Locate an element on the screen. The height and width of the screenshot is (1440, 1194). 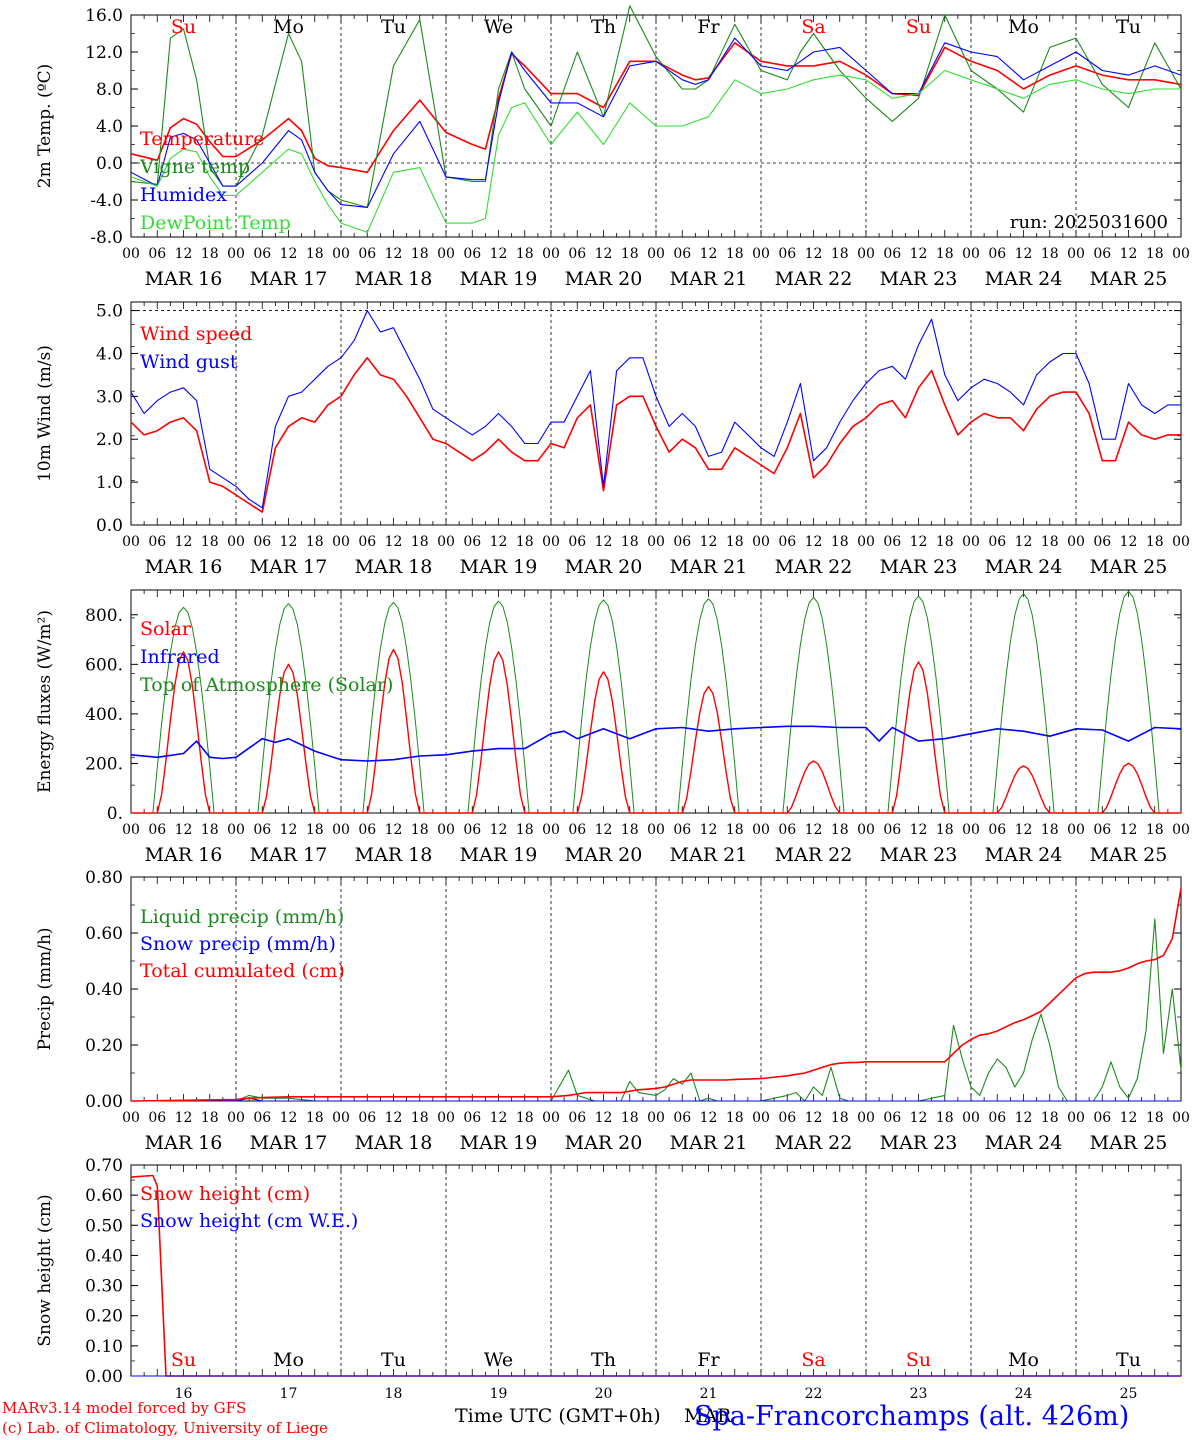
series-line-solar is located at coordinates (656, 731).